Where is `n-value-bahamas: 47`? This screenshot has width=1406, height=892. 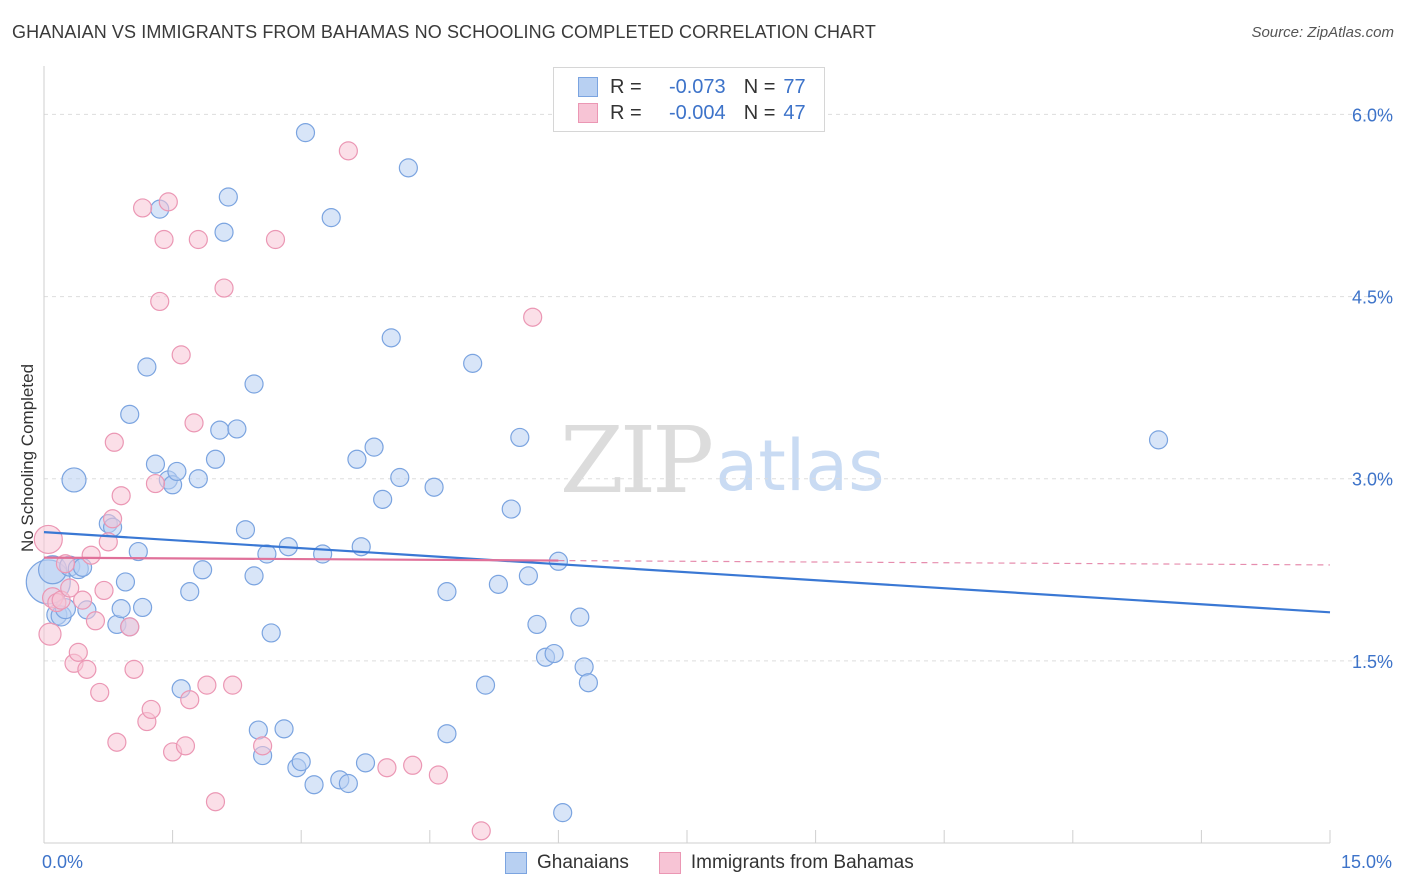 n-value-bahamas: 47 is located at coordinates (794, 112).